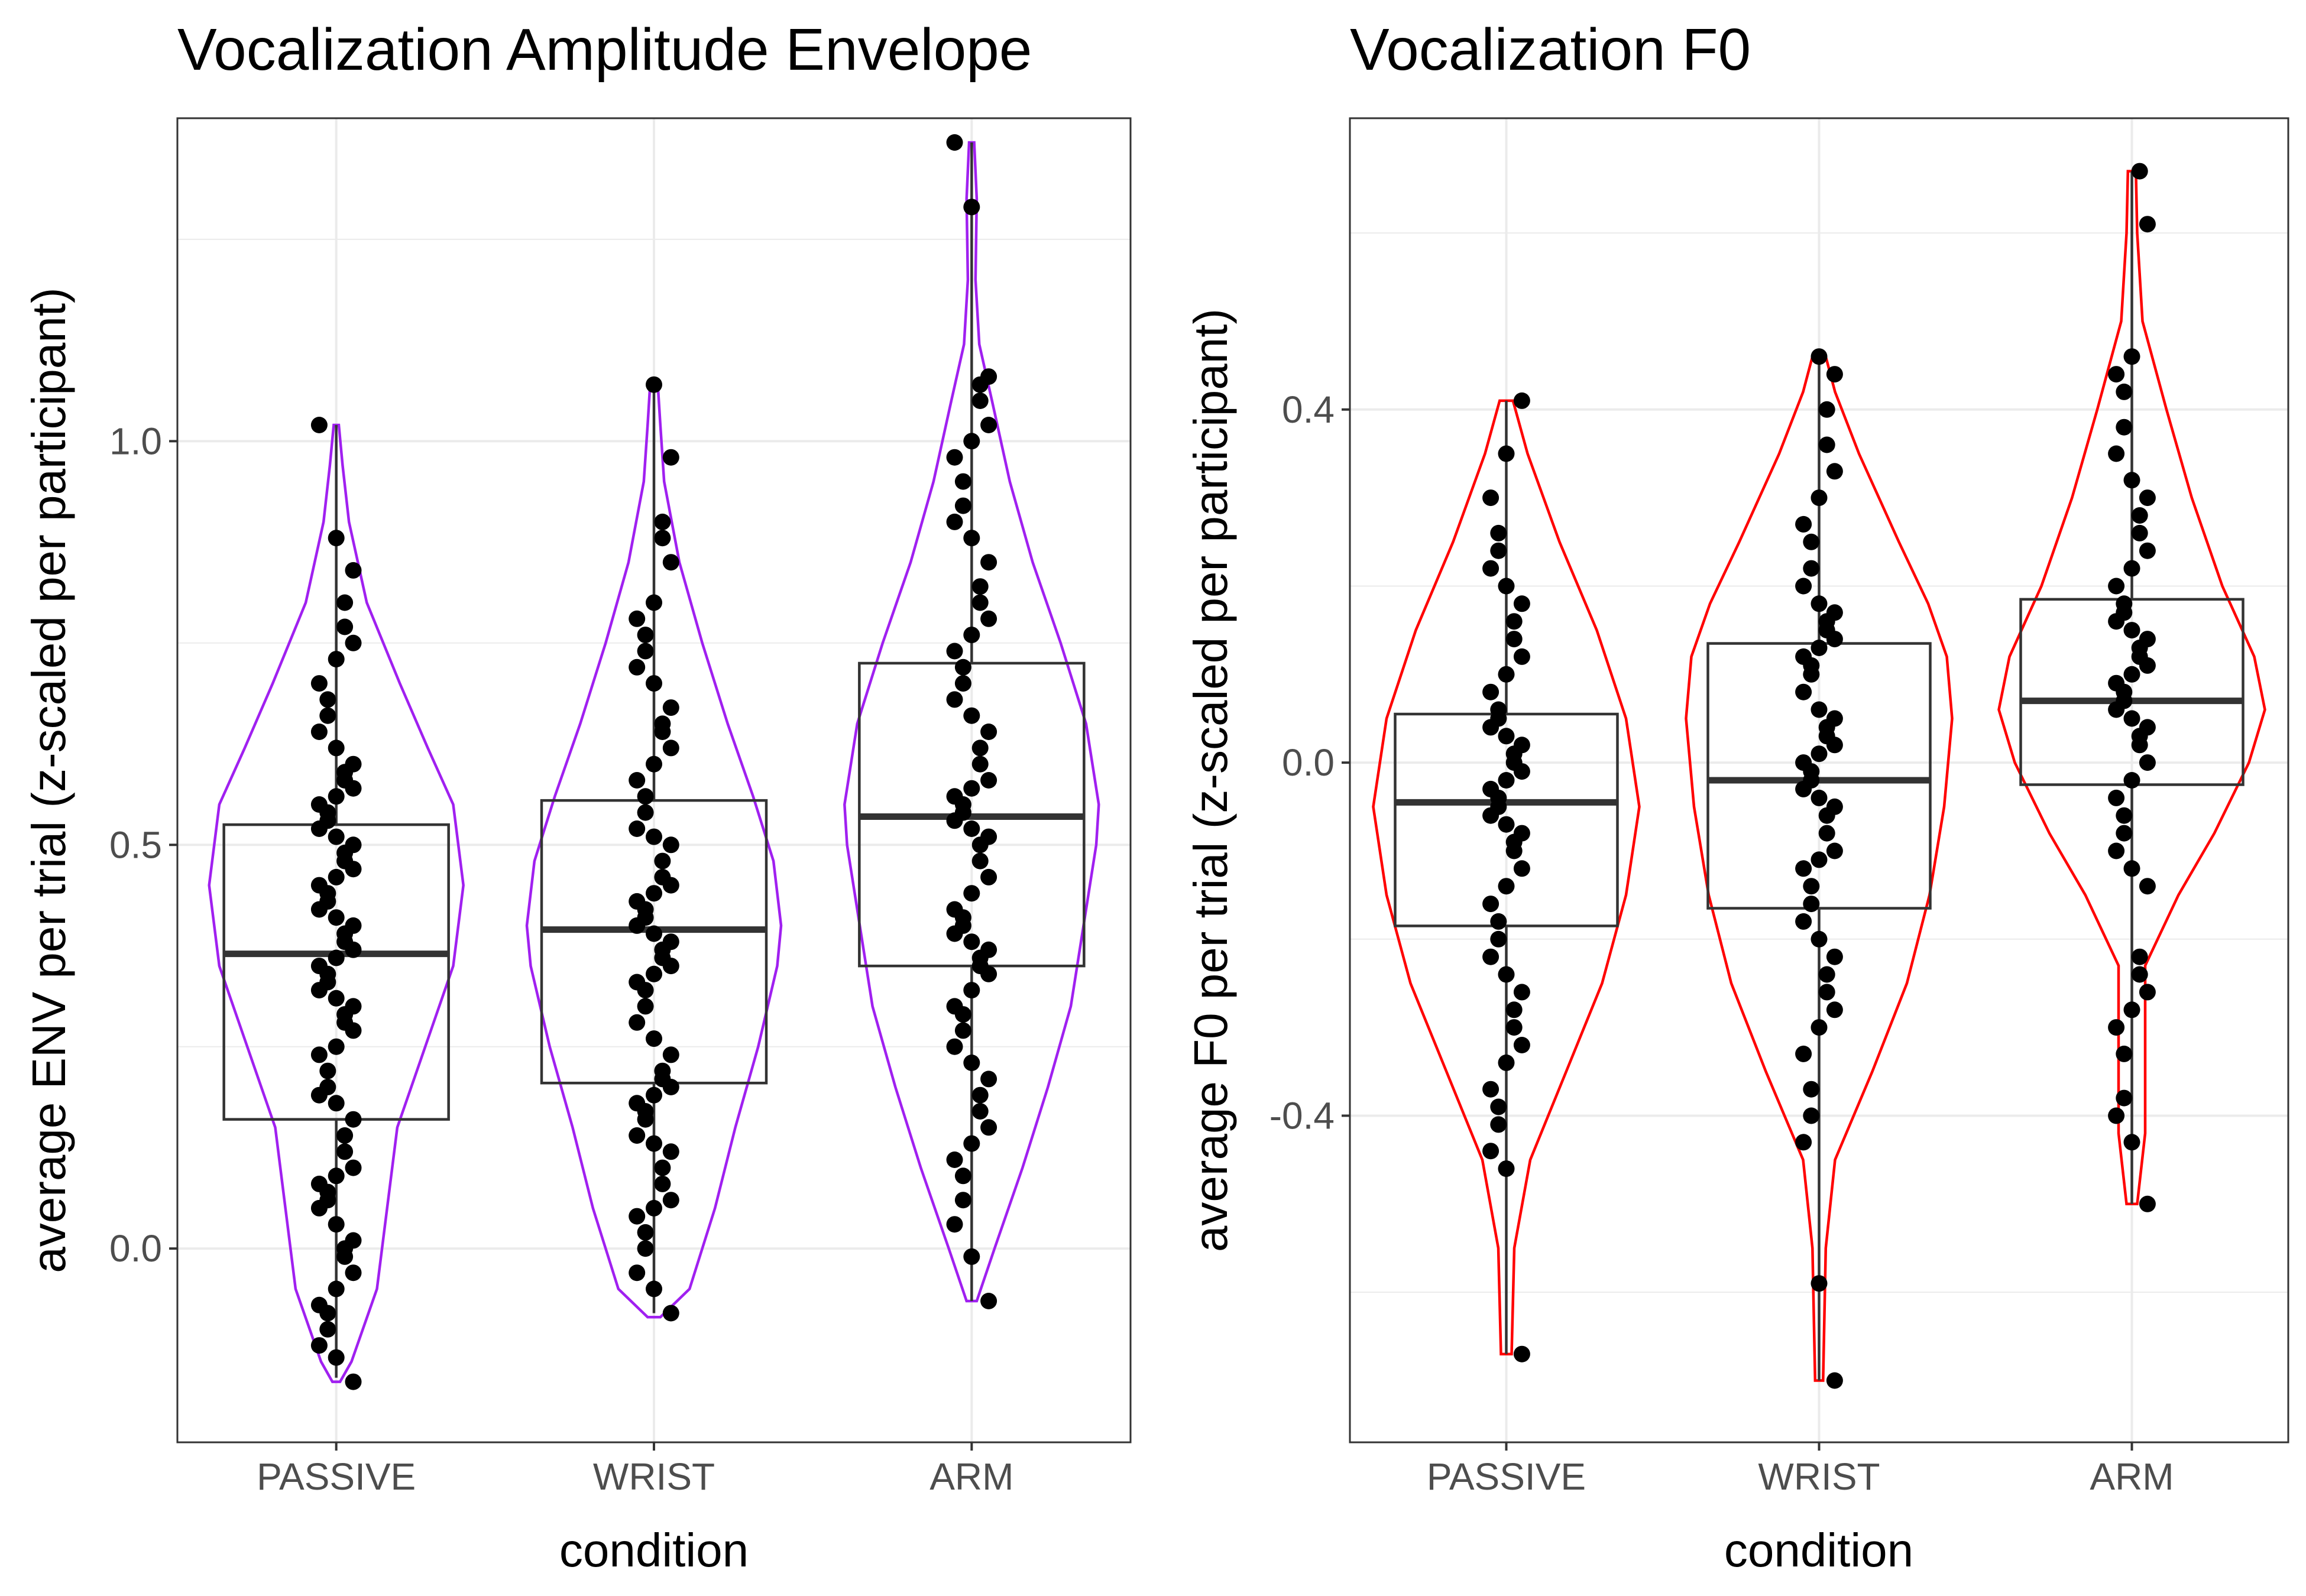  What do you see at coordinates (143, 845) in the screenshot?
I see `y-axis-ticks: 0.0 0.5 1.0` at bounding box center [143, 845].